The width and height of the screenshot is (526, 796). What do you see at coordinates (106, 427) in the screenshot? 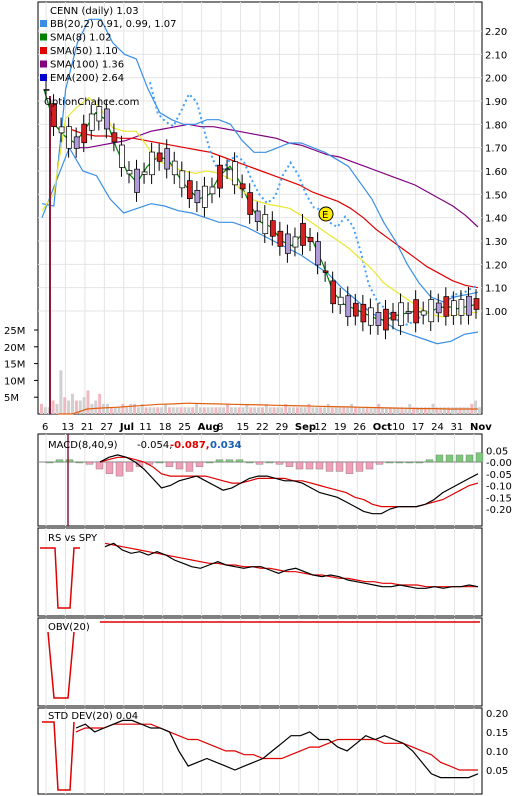
I see `x-tick-label: 27` at bounding box center [106, 427].